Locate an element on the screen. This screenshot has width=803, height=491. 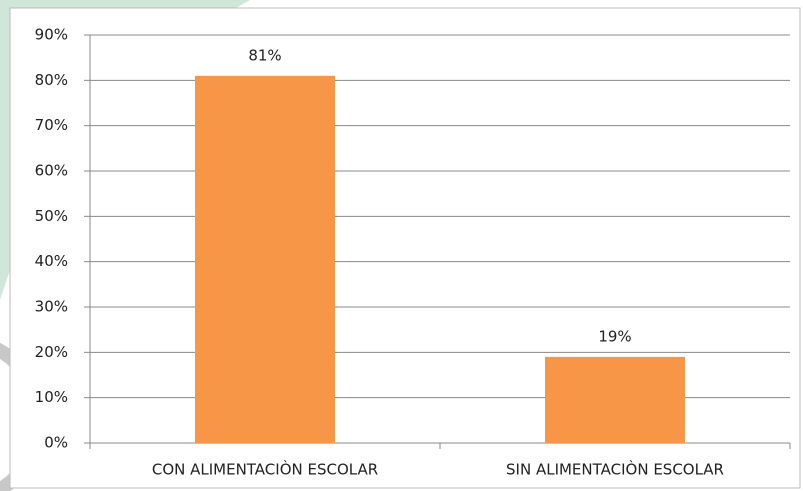
data-label: 81% is located at coordinates (264, 55).